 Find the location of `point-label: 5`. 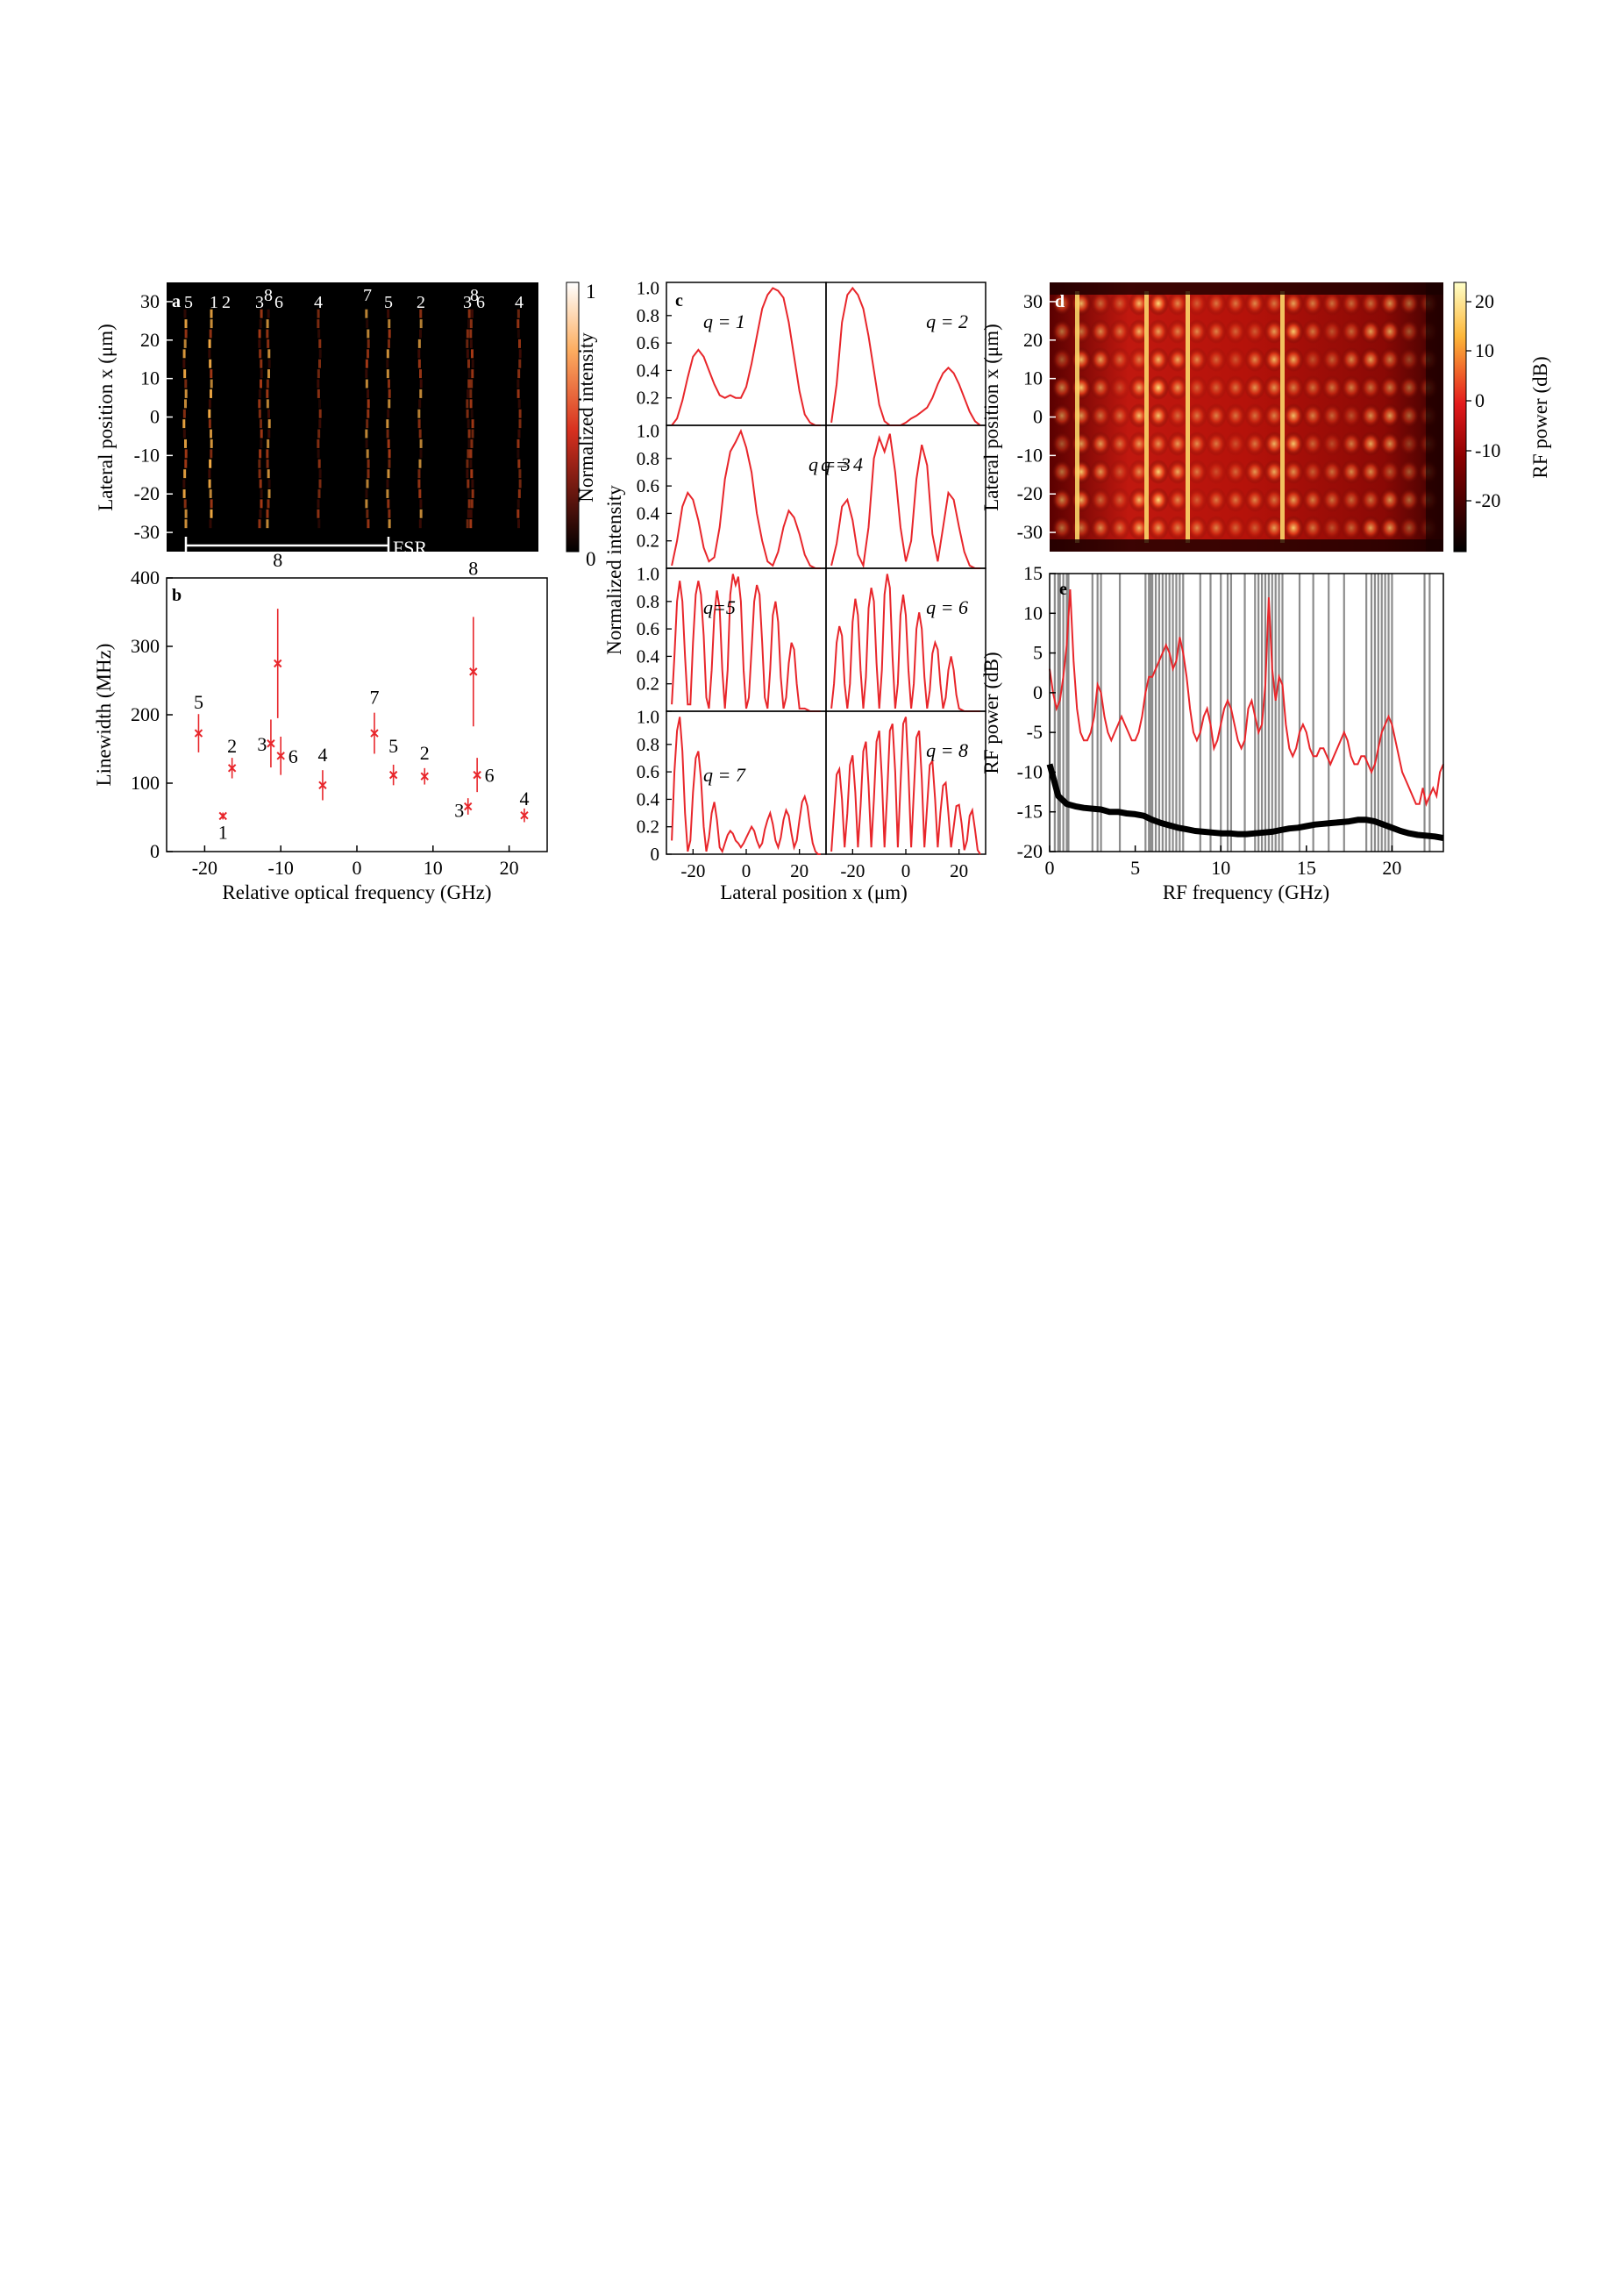

point-label: 5 is located at coordinates (393, 746).